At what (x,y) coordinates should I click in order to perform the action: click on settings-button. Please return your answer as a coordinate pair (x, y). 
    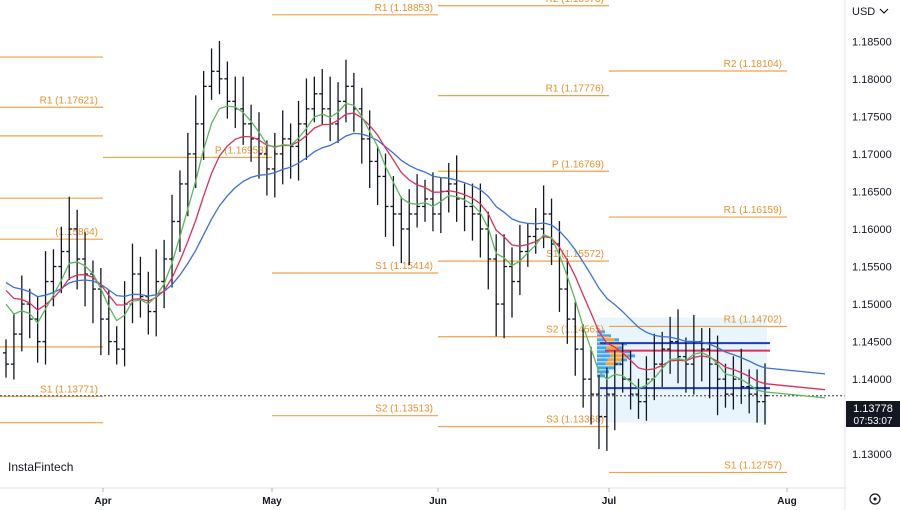
    Looking at the image, I should click on (875, 499).